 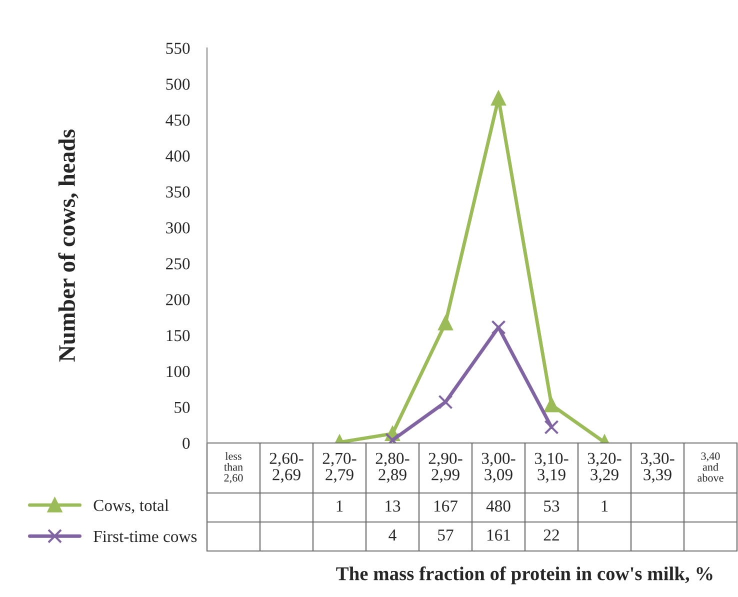 I want to click on data-label: 167, so click(x=446, y=506).